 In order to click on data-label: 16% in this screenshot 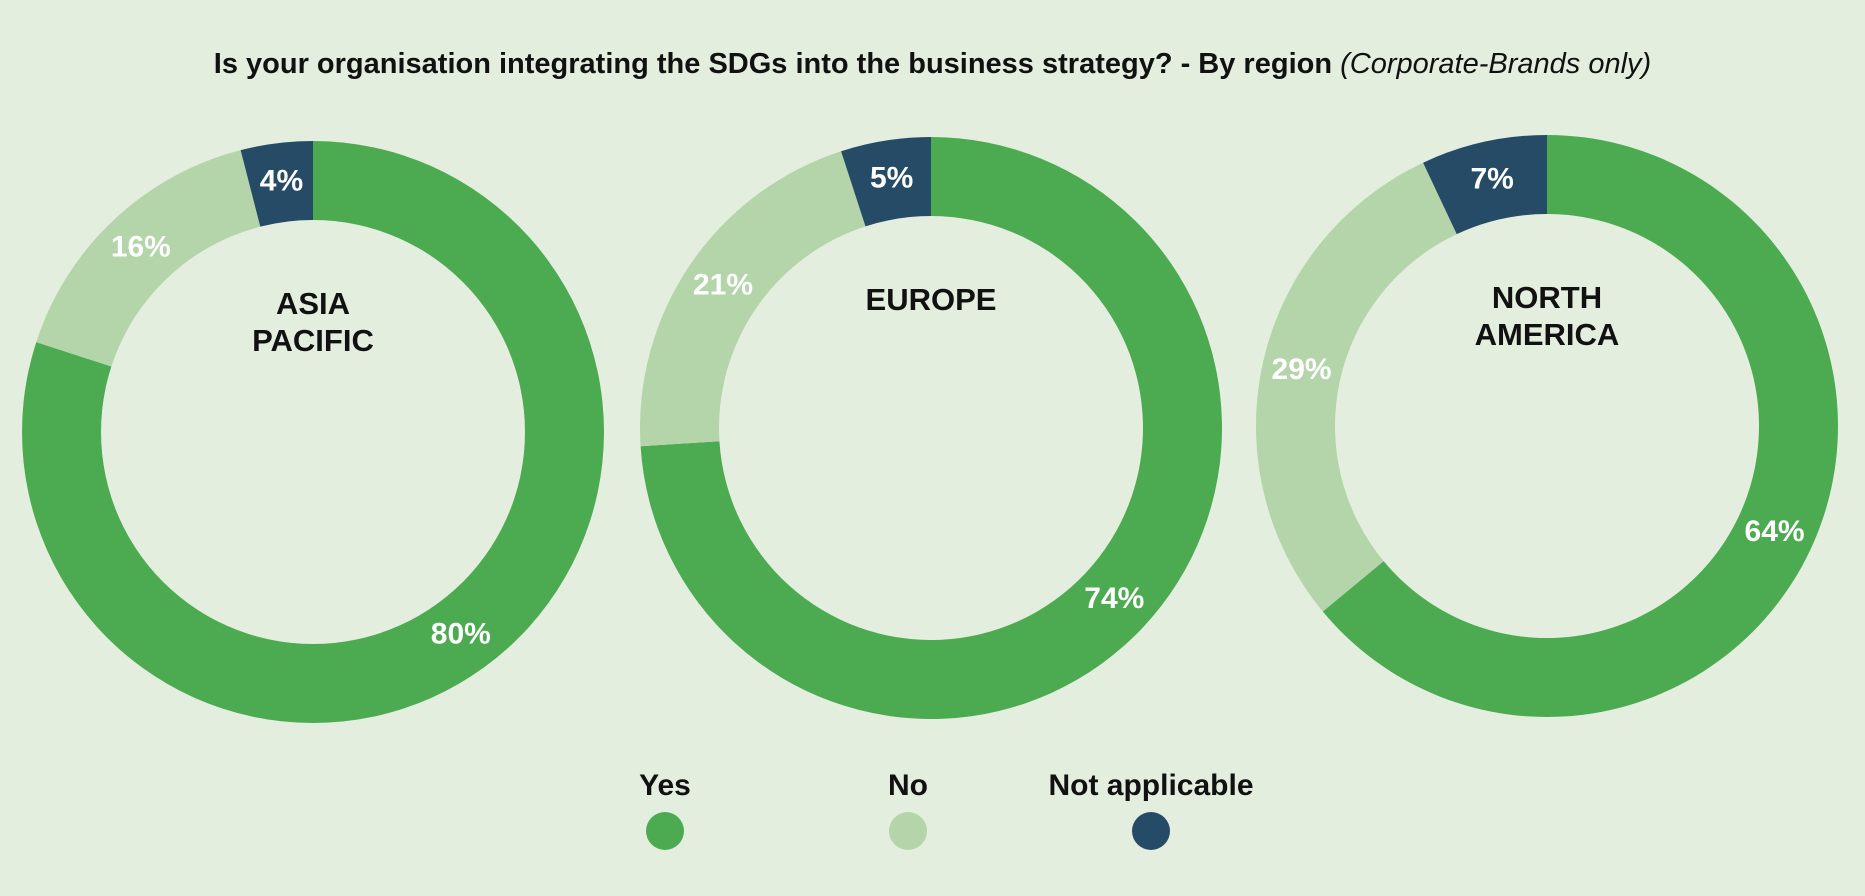, I will do `click(141, 247)`.